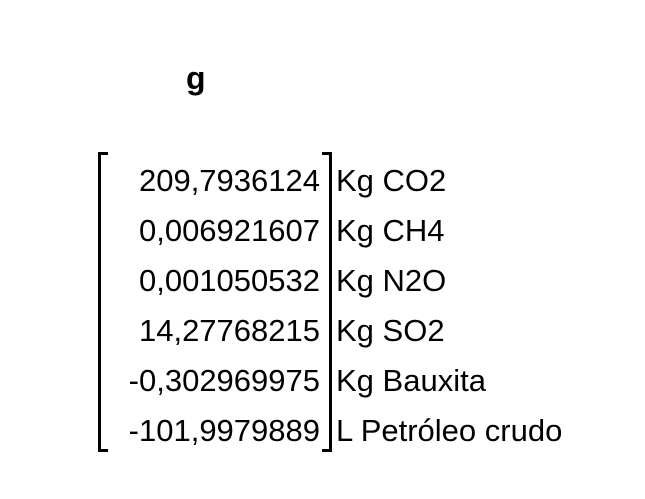 The height and width of the screenshot is (499, 645). What do you see at coordinates (327, 302) in the screenshot?
I see `right-bracket` at bounding box center [327, 302].